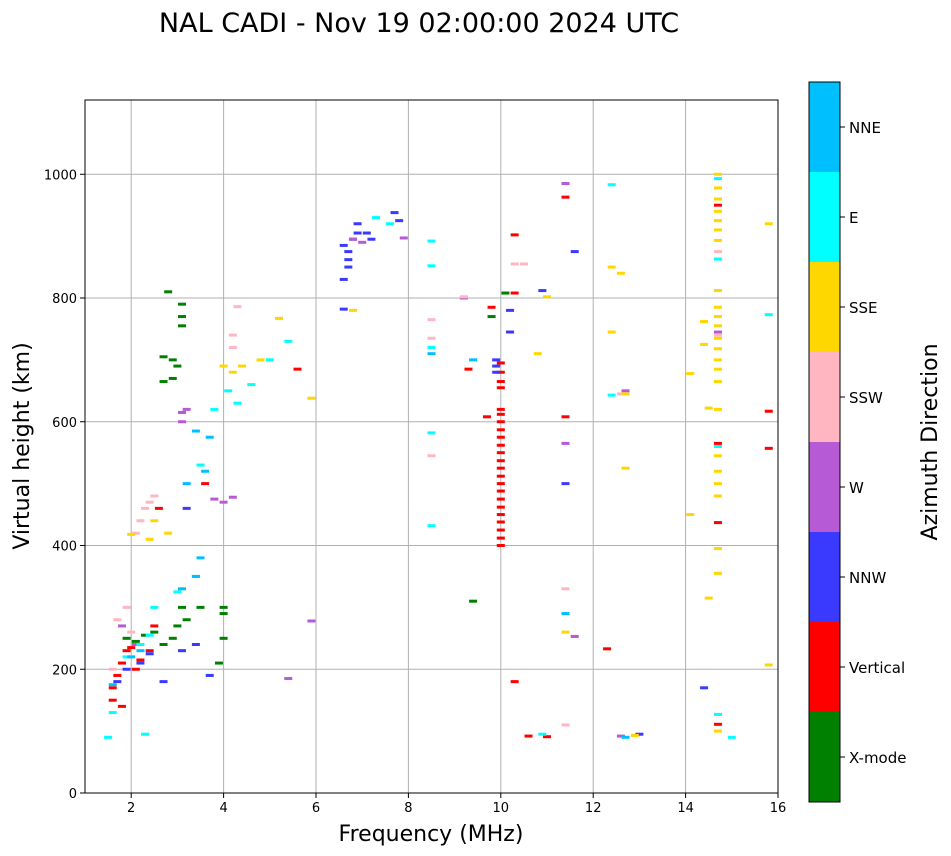 Image resolution: width=951 pixels, height=856 pixels. I want to click on y-axis: 0 200 400 600 800 1000, so click(64, 485).